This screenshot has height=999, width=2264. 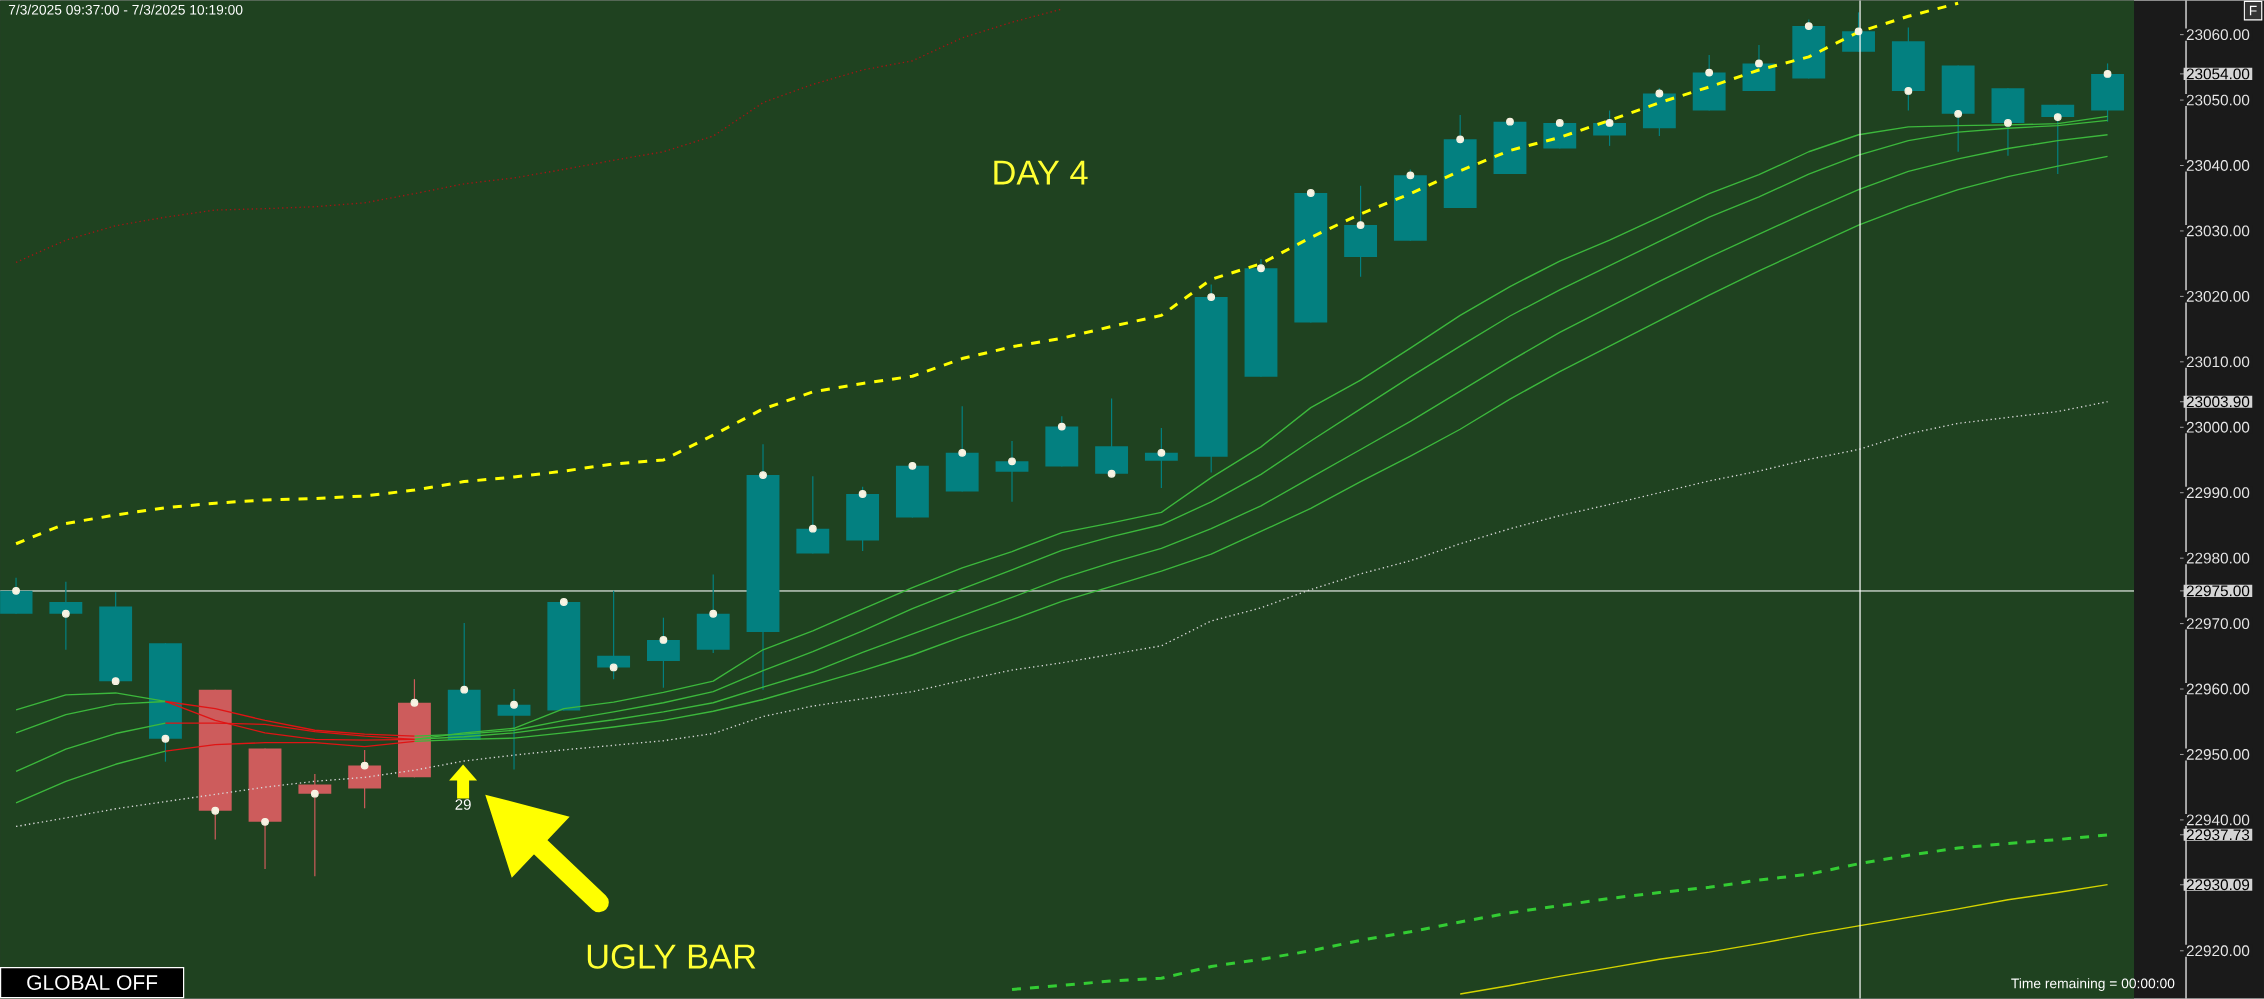 What do you see at coordinates (463, 804) in the screenshot?
I see `annotation: 29` at bounding box center [463, 804].